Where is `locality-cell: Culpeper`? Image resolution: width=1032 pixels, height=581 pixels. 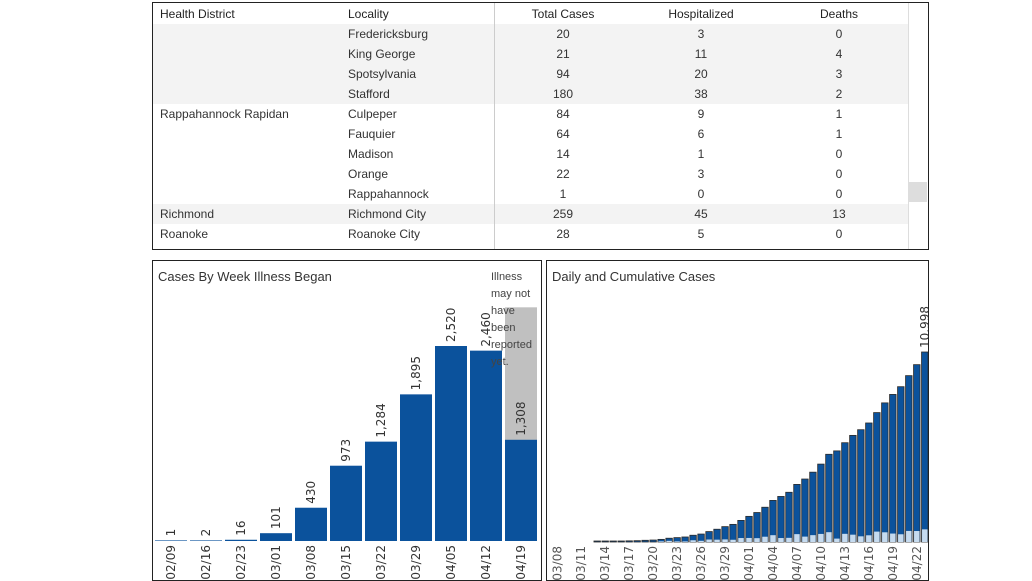 locality-cell: Culpeper is located at coordinates (372, 114).